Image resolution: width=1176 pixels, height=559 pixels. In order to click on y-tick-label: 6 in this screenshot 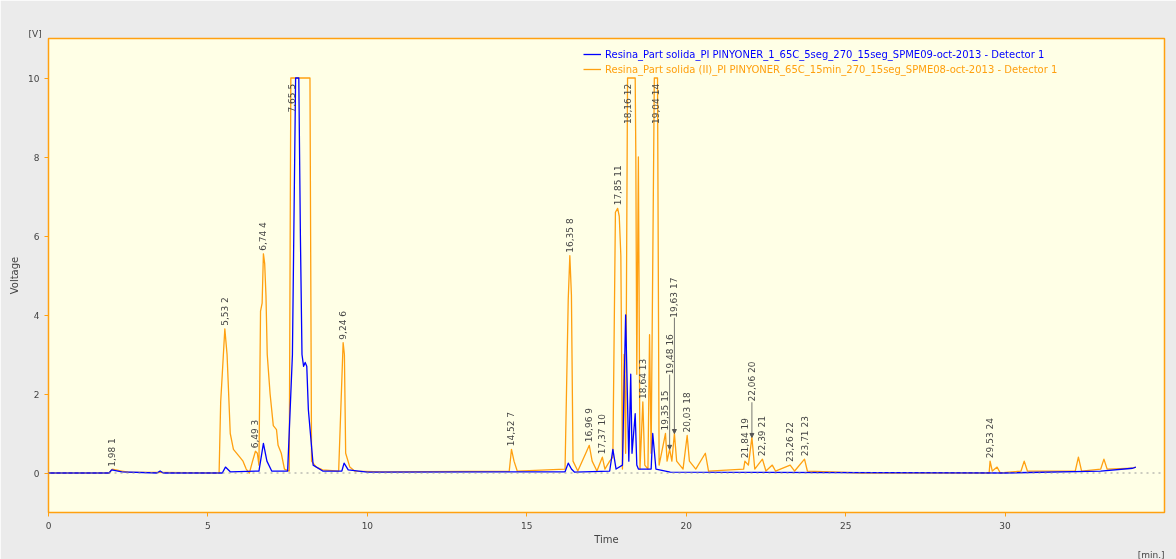, I will do `click(36, 236)`.